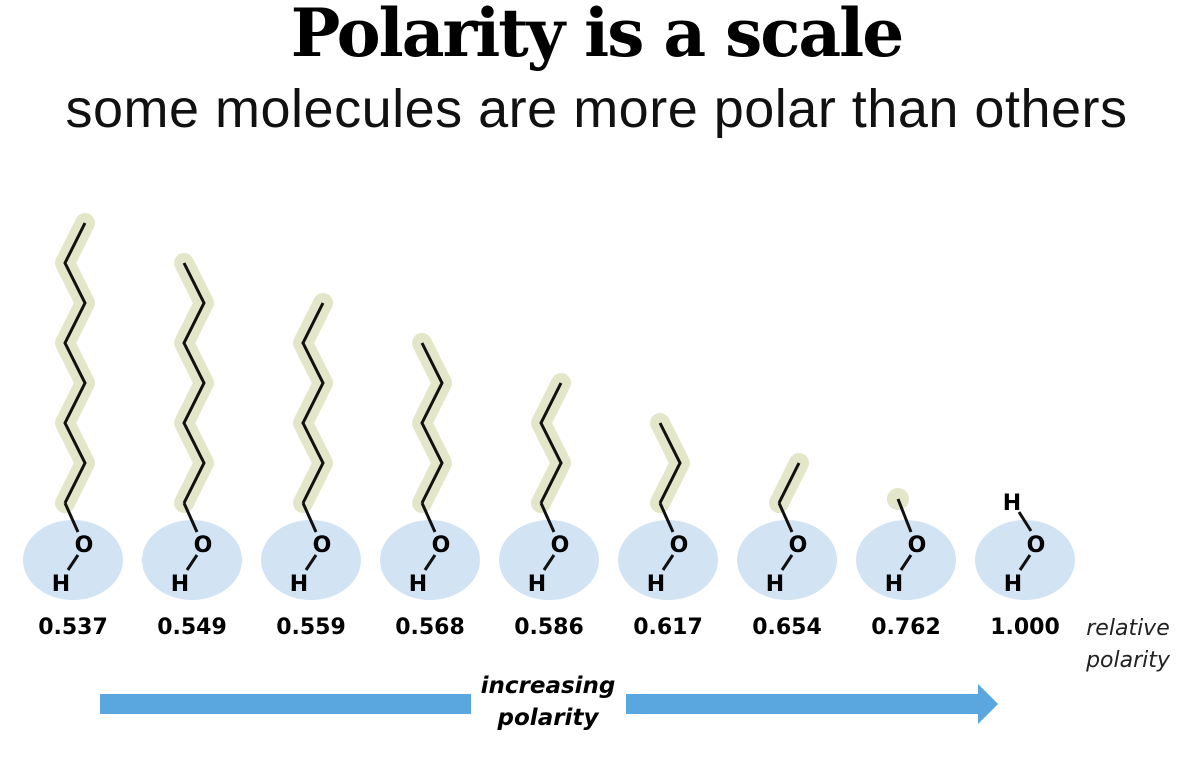  I want to click on bond-h-o, so click(1025, 521).